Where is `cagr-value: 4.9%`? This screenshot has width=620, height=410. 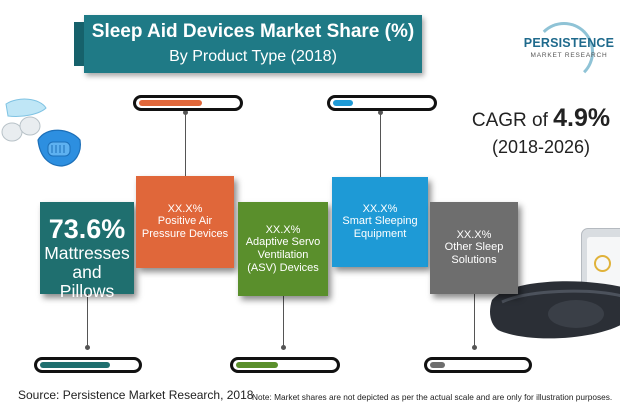
cagr-value: 4.9% is located at coordinates (582, 118).